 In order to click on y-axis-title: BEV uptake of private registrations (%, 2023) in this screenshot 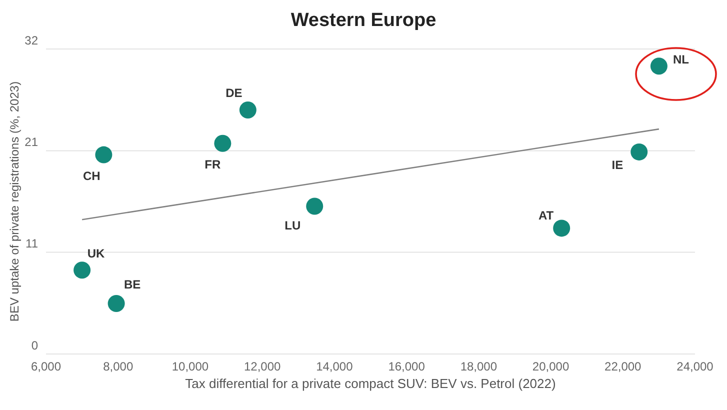, I will do `click(14, 201)`.